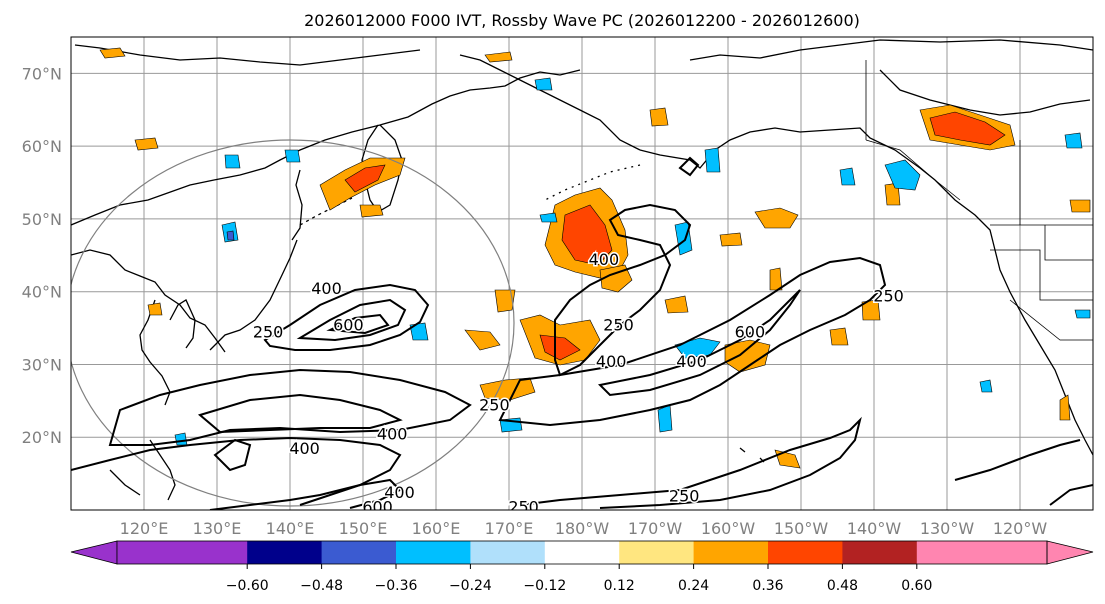 Image resolution: width=1105 pixels, height=604 pixels. What do you see at coordinates (247, 586) in the screenshot?
I see `colorbar-tick-label: −0.60` at bounding box center [247, 586].